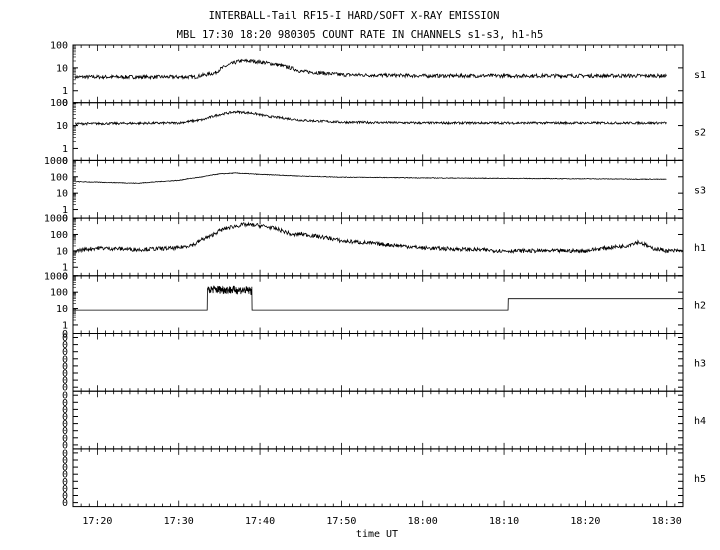 The height and width of the screenshot is (550, 720). I want to click on panel-frame-h3, so click(378, 362).